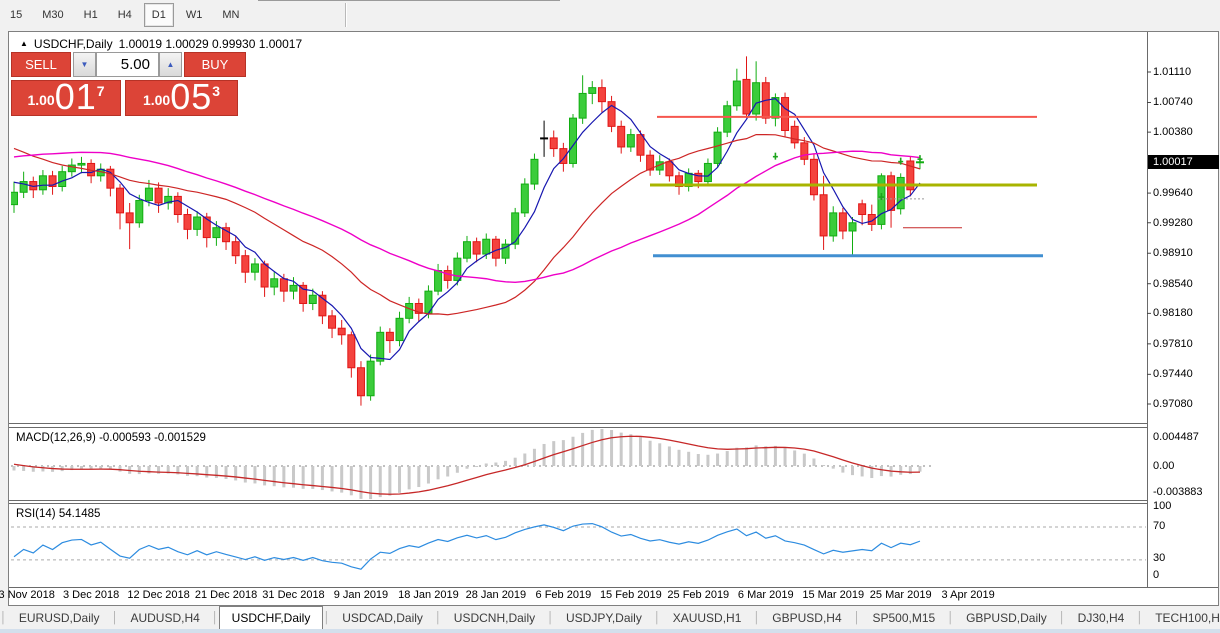 The width and height of the screenshot is (1220, 633). I want to click on chart-tab-dj30: DJ30,H4, so click(1101, 618).